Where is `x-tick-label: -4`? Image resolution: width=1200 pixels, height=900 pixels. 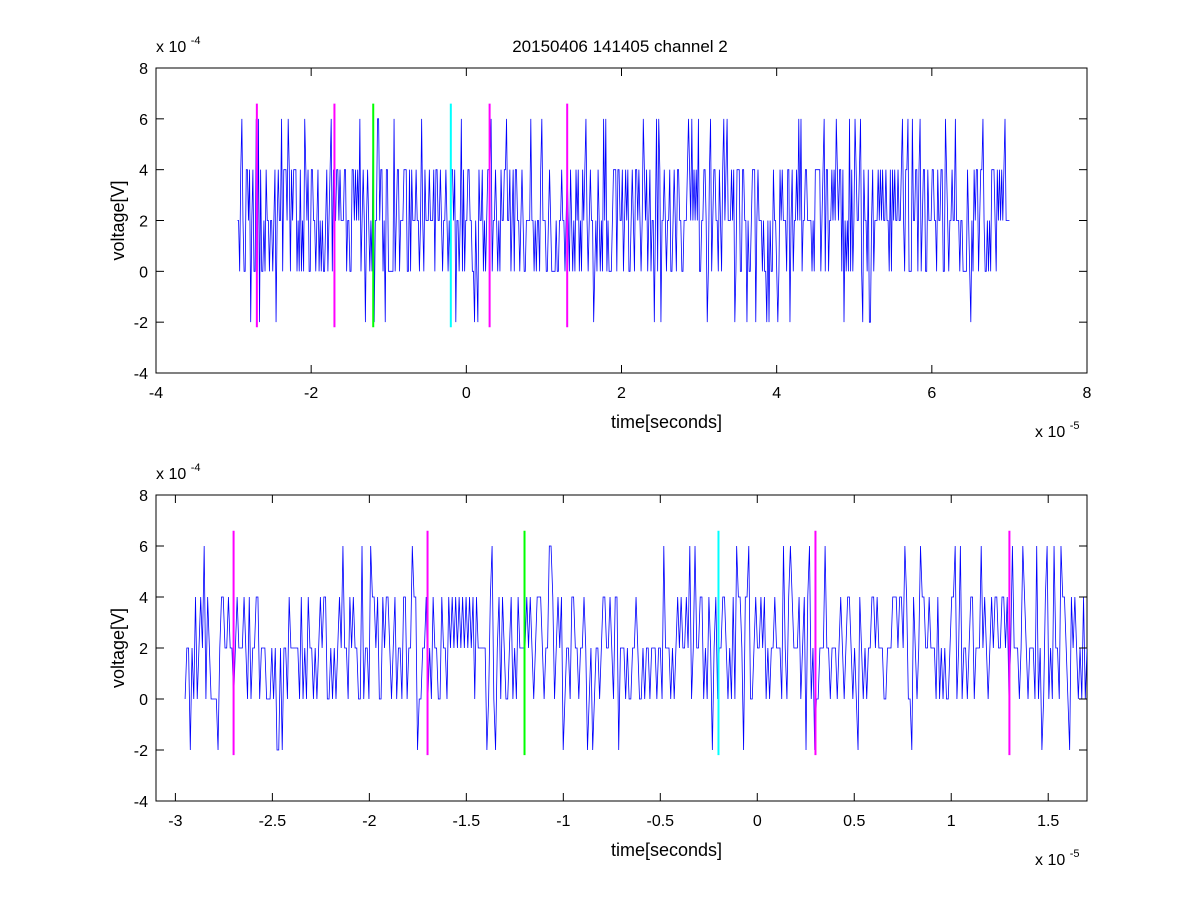 x-tick-label: -4 is located at coordinates (156, 393).